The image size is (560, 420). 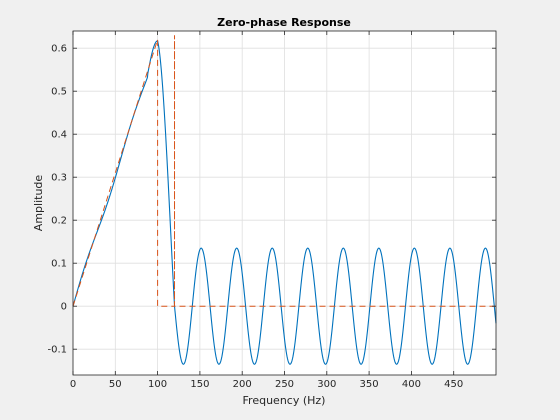 What do you see at coordinates (115, 384) in the screenshot?
I see `x-tick-label: 50` at bounding box center [115, 384].